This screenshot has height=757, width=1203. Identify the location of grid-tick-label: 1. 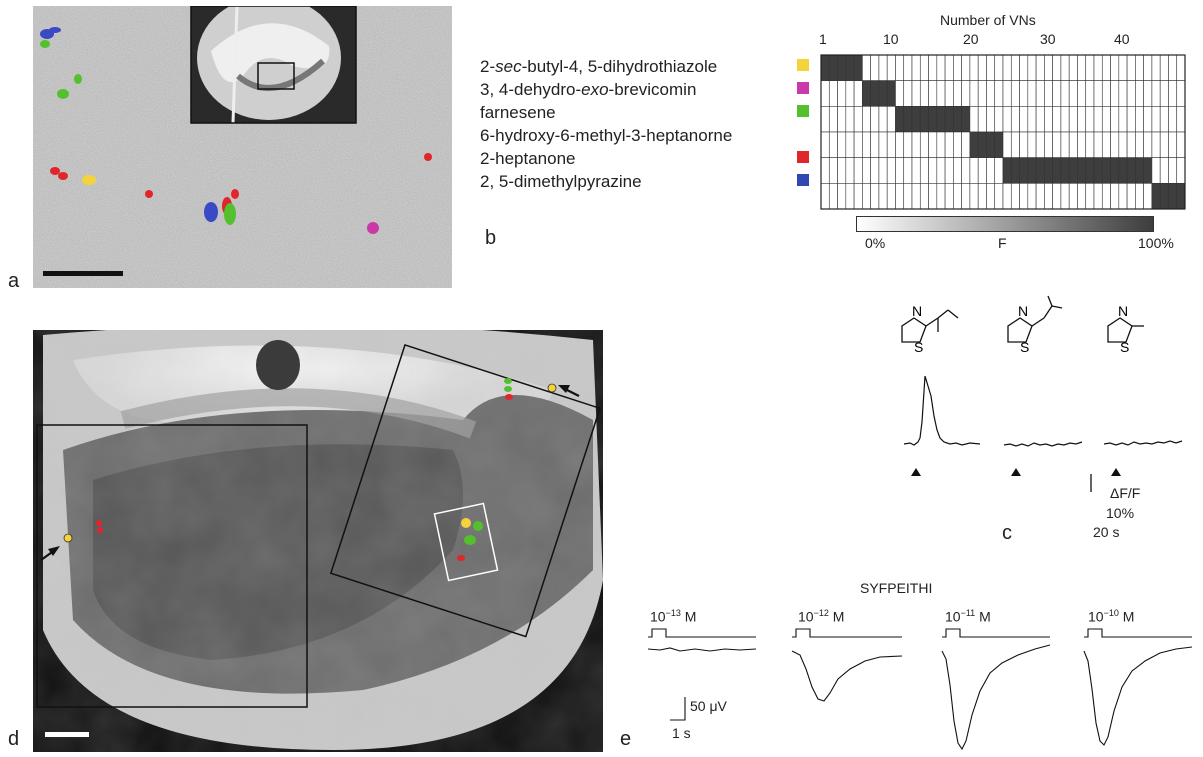
(823, 39).